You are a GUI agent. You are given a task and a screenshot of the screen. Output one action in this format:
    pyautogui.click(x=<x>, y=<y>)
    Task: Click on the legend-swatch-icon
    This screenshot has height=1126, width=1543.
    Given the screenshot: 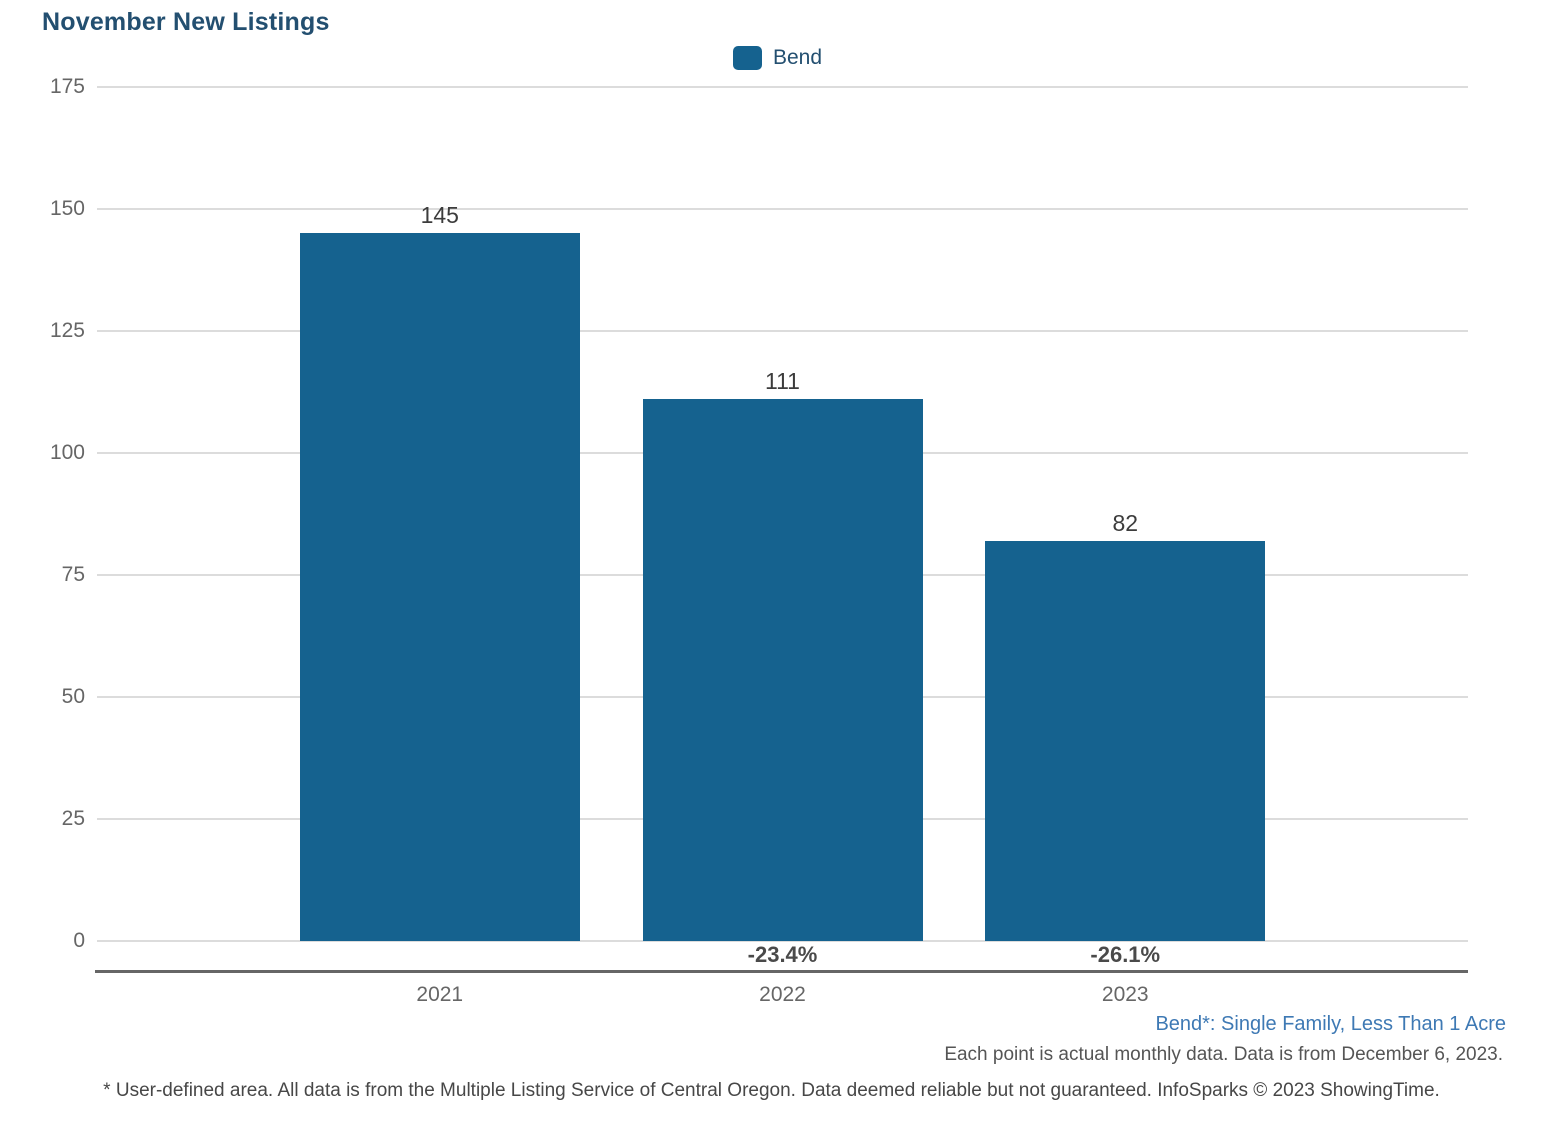 What is the action you would take?
    pyautogui.click(x=747, y=58)
    